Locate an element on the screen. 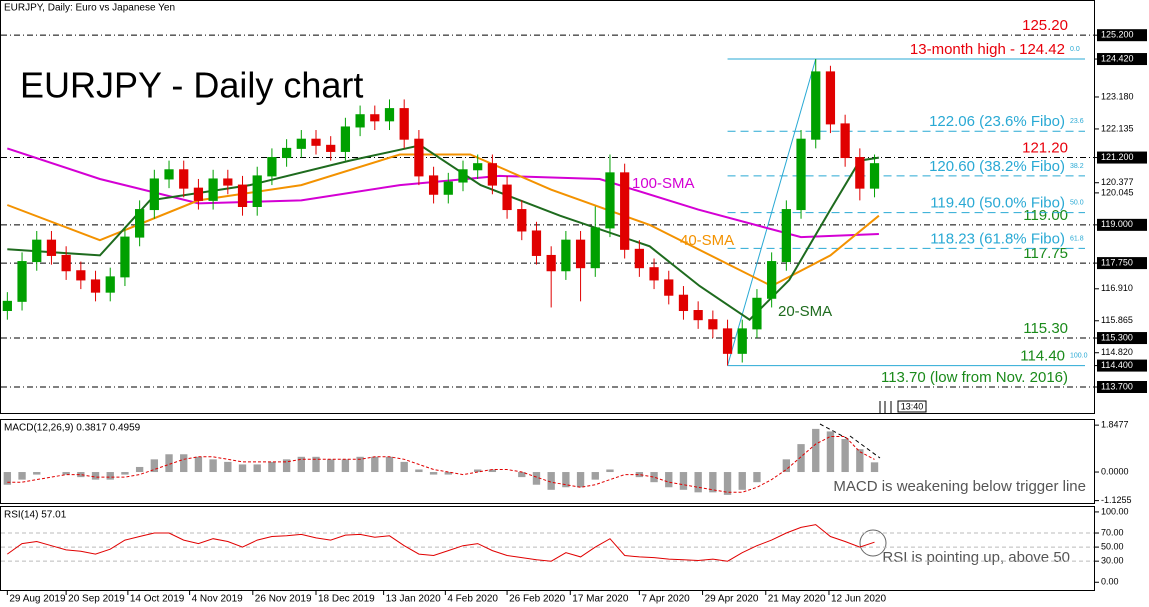 The image size is (1149, 607). level-label: 115.30 is located at coordinates (1045, 328).